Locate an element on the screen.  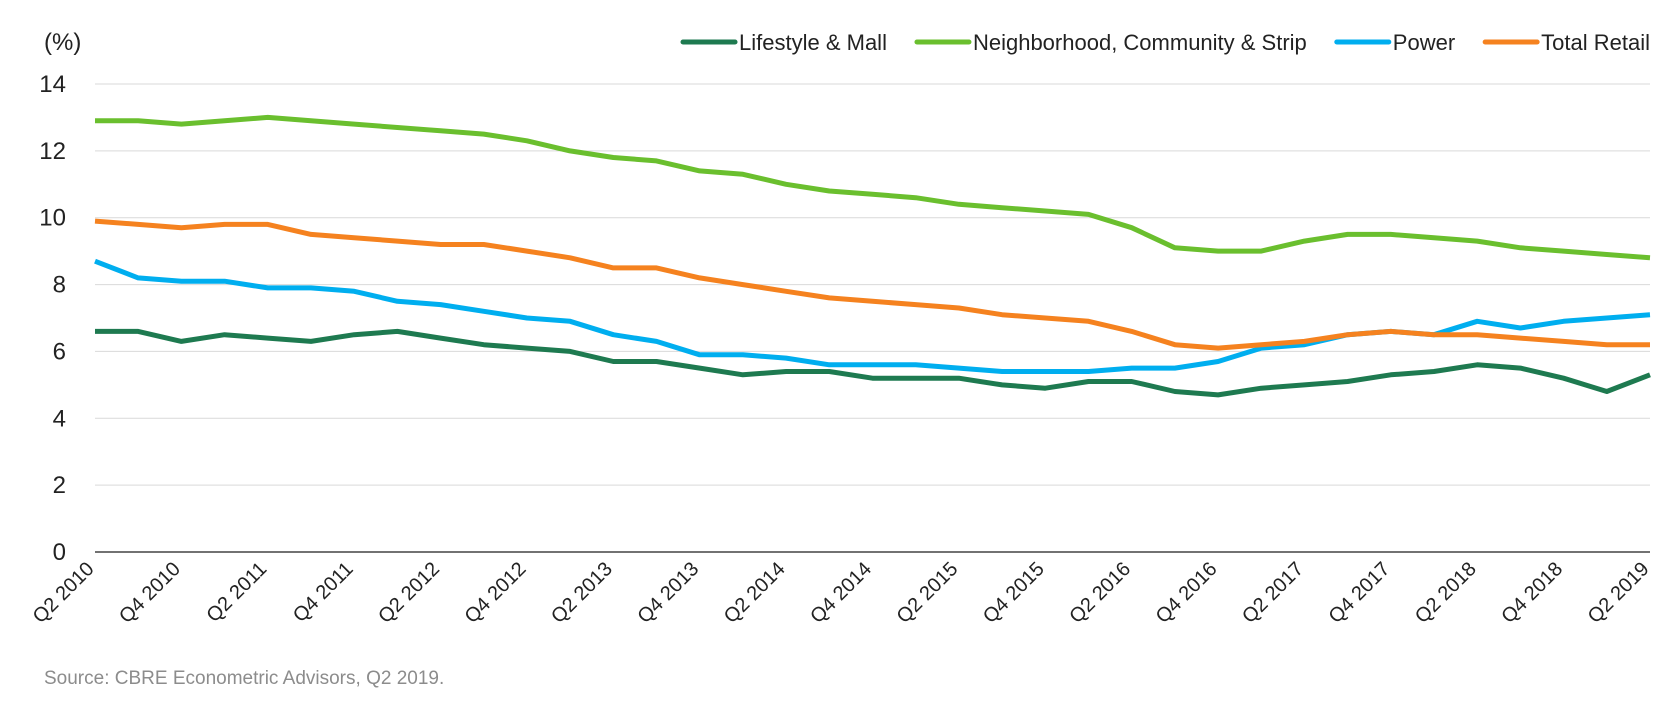
x-tick-label: Q4 2012 is located at coordinates (496, 593).